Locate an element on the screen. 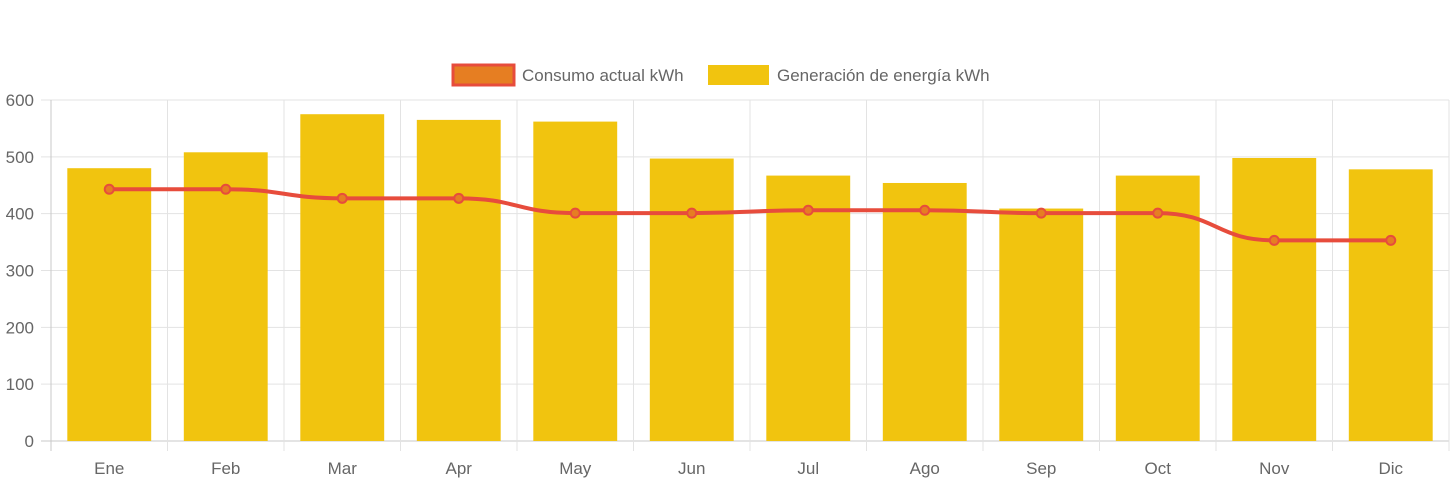  point-mar is located at coordinates (342, 198).